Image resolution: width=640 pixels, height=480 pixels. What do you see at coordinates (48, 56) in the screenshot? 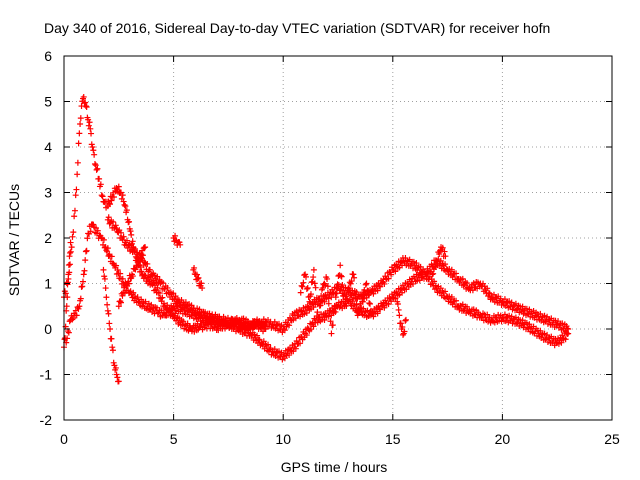
I see `y-tick-label: 6` at bounding box center [48, 56].